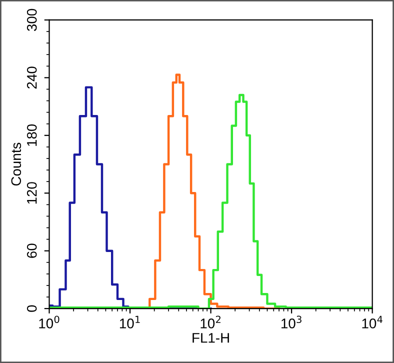 This screenshot has width=394, height=363. I want to click on x-tick-label: 10$^{1}$, so click(130, 322).